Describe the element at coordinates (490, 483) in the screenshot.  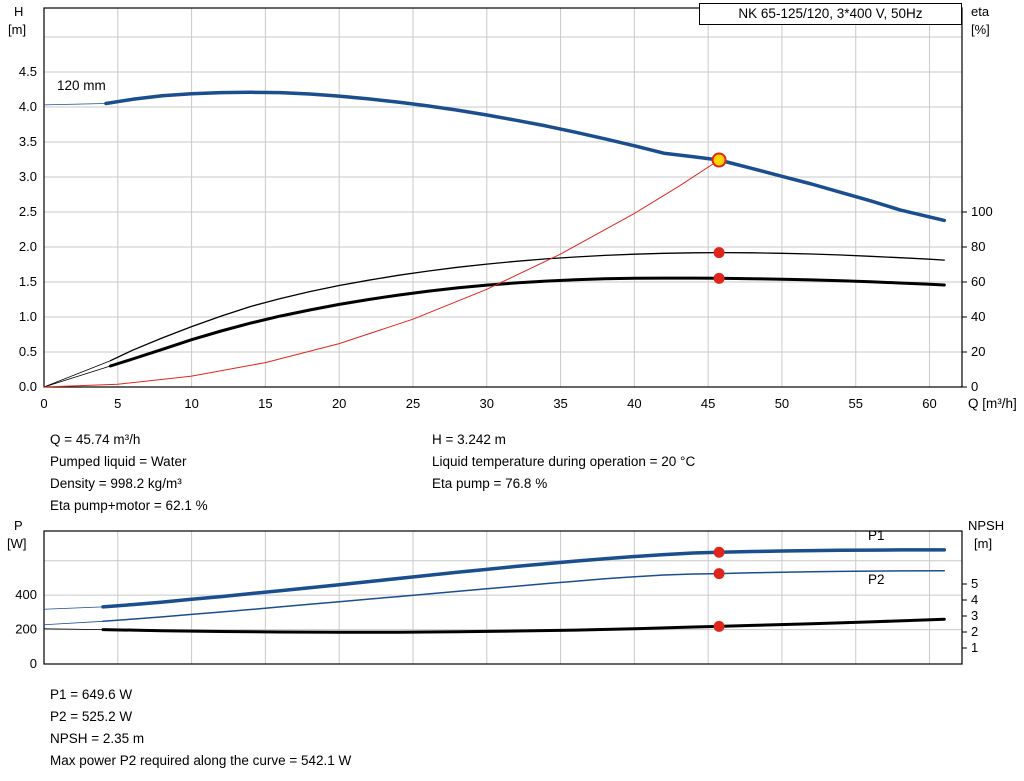
I see `info-eta-pump: Eta pump = 76.8 %` at that location.